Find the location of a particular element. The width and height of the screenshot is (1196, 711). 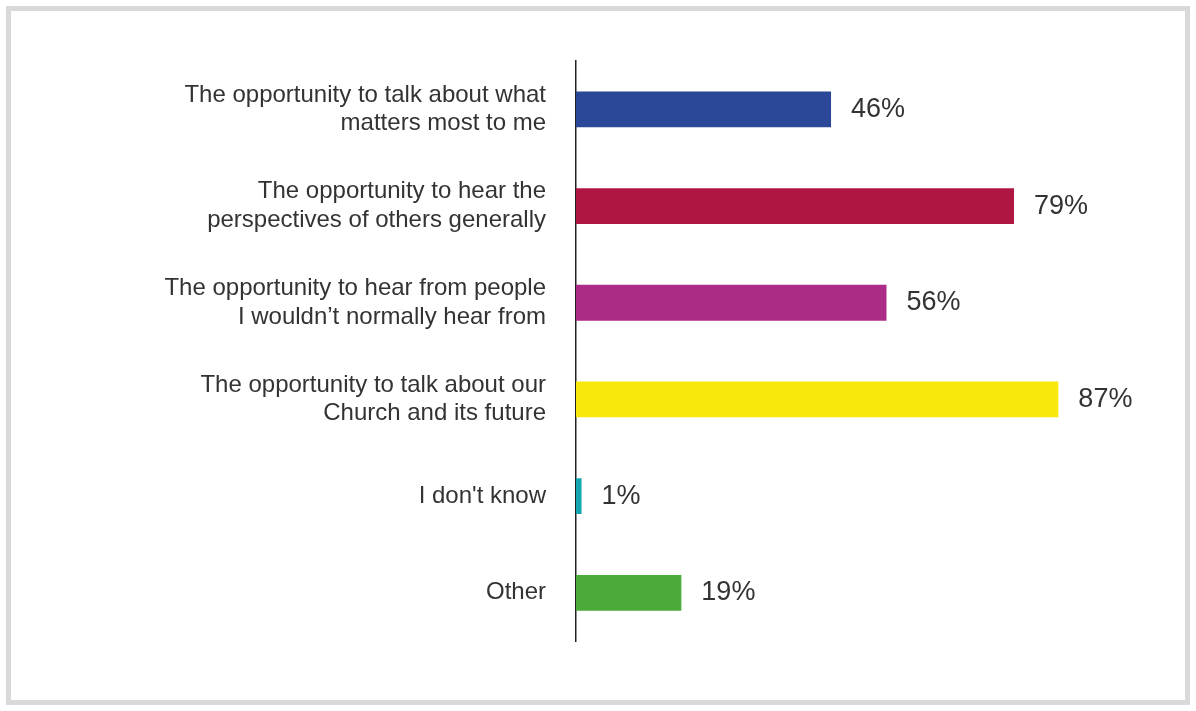

data-label: 1% is located at coordinates (621, 494).